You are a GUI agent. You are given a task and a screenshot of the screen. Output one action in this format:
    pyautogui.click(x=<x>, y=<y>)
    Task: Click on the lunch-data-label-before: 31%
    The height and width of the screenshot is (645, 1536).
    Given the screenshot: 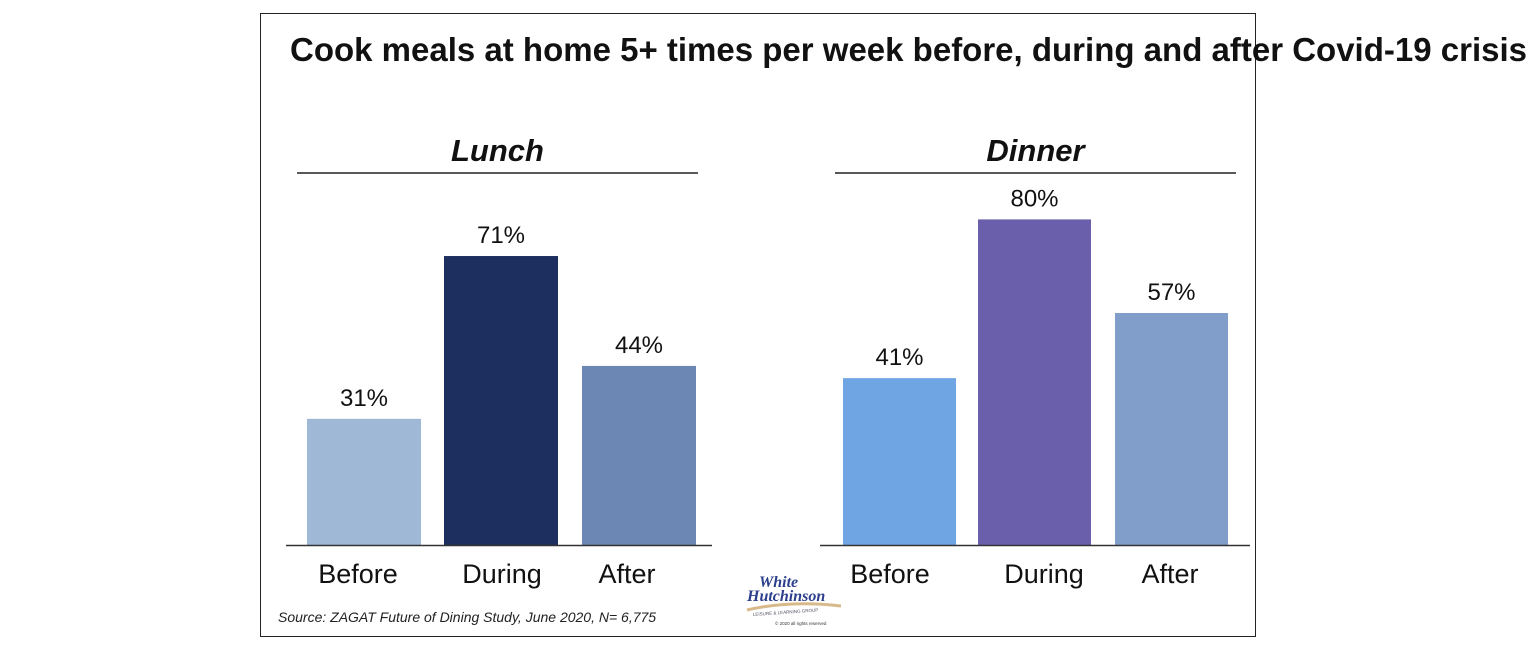 What is the action you would take?
    pyautogui.click(x=364, y=398)
    